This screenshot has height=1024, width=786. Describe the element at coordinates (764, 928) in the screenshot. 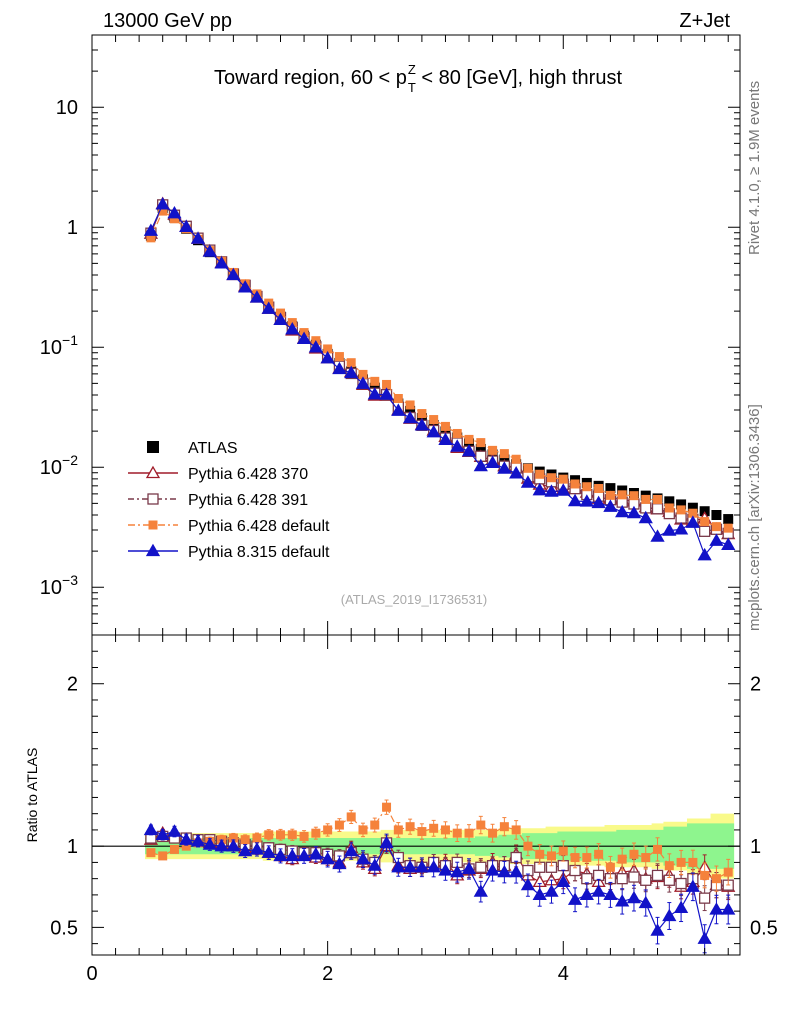

I see `ratio-tick-label-right: 0.5` at that location.